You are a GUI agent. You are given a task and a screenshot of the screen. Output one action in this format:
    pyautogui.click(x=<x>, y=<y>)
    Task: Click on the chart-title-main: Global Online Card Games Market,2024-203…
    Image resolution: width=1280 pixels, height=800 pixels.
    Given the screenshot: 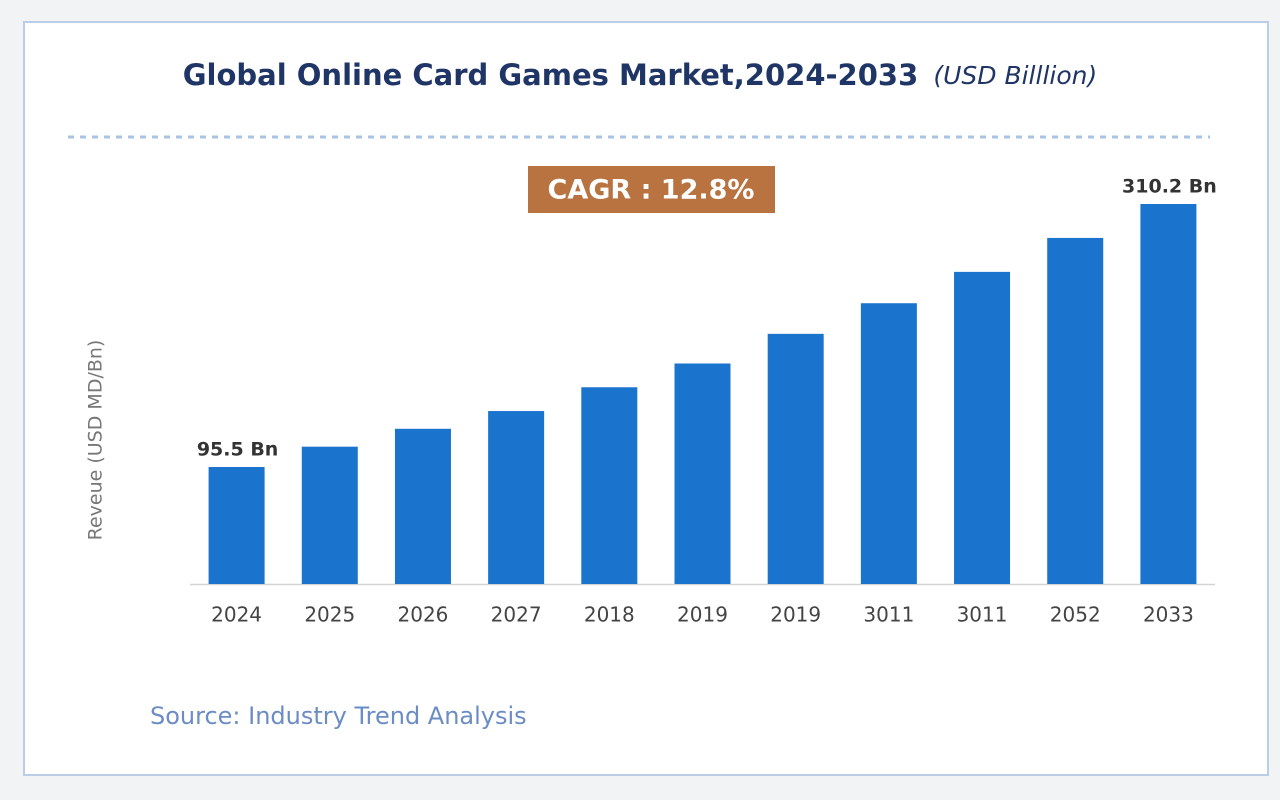 What is the action you would take?
    pyautogui.click(x=551, y=75)
    